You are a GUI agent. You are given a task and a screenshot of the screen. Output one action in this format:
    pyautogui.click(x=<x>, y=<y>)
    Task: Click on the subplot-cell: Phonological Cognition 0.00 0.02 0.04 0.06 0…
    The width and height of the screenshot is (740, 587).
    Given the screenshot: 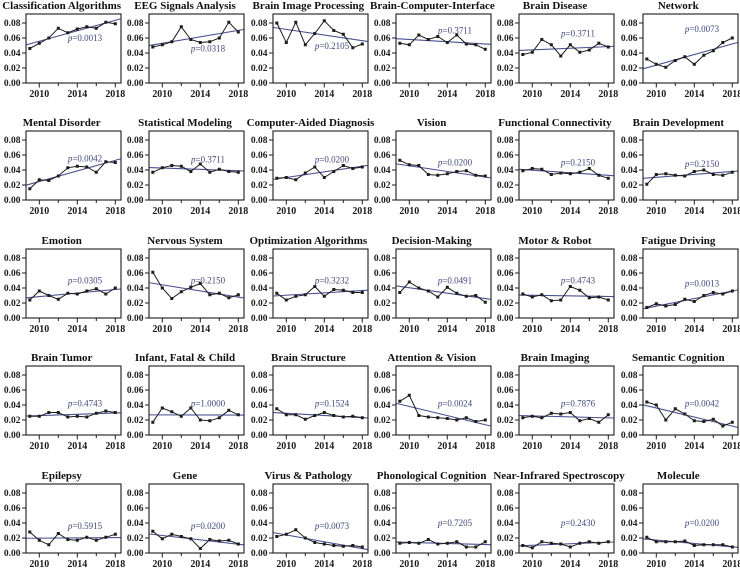 What is the action you would take?
    pyautogui.click(x=432, y=528)
    